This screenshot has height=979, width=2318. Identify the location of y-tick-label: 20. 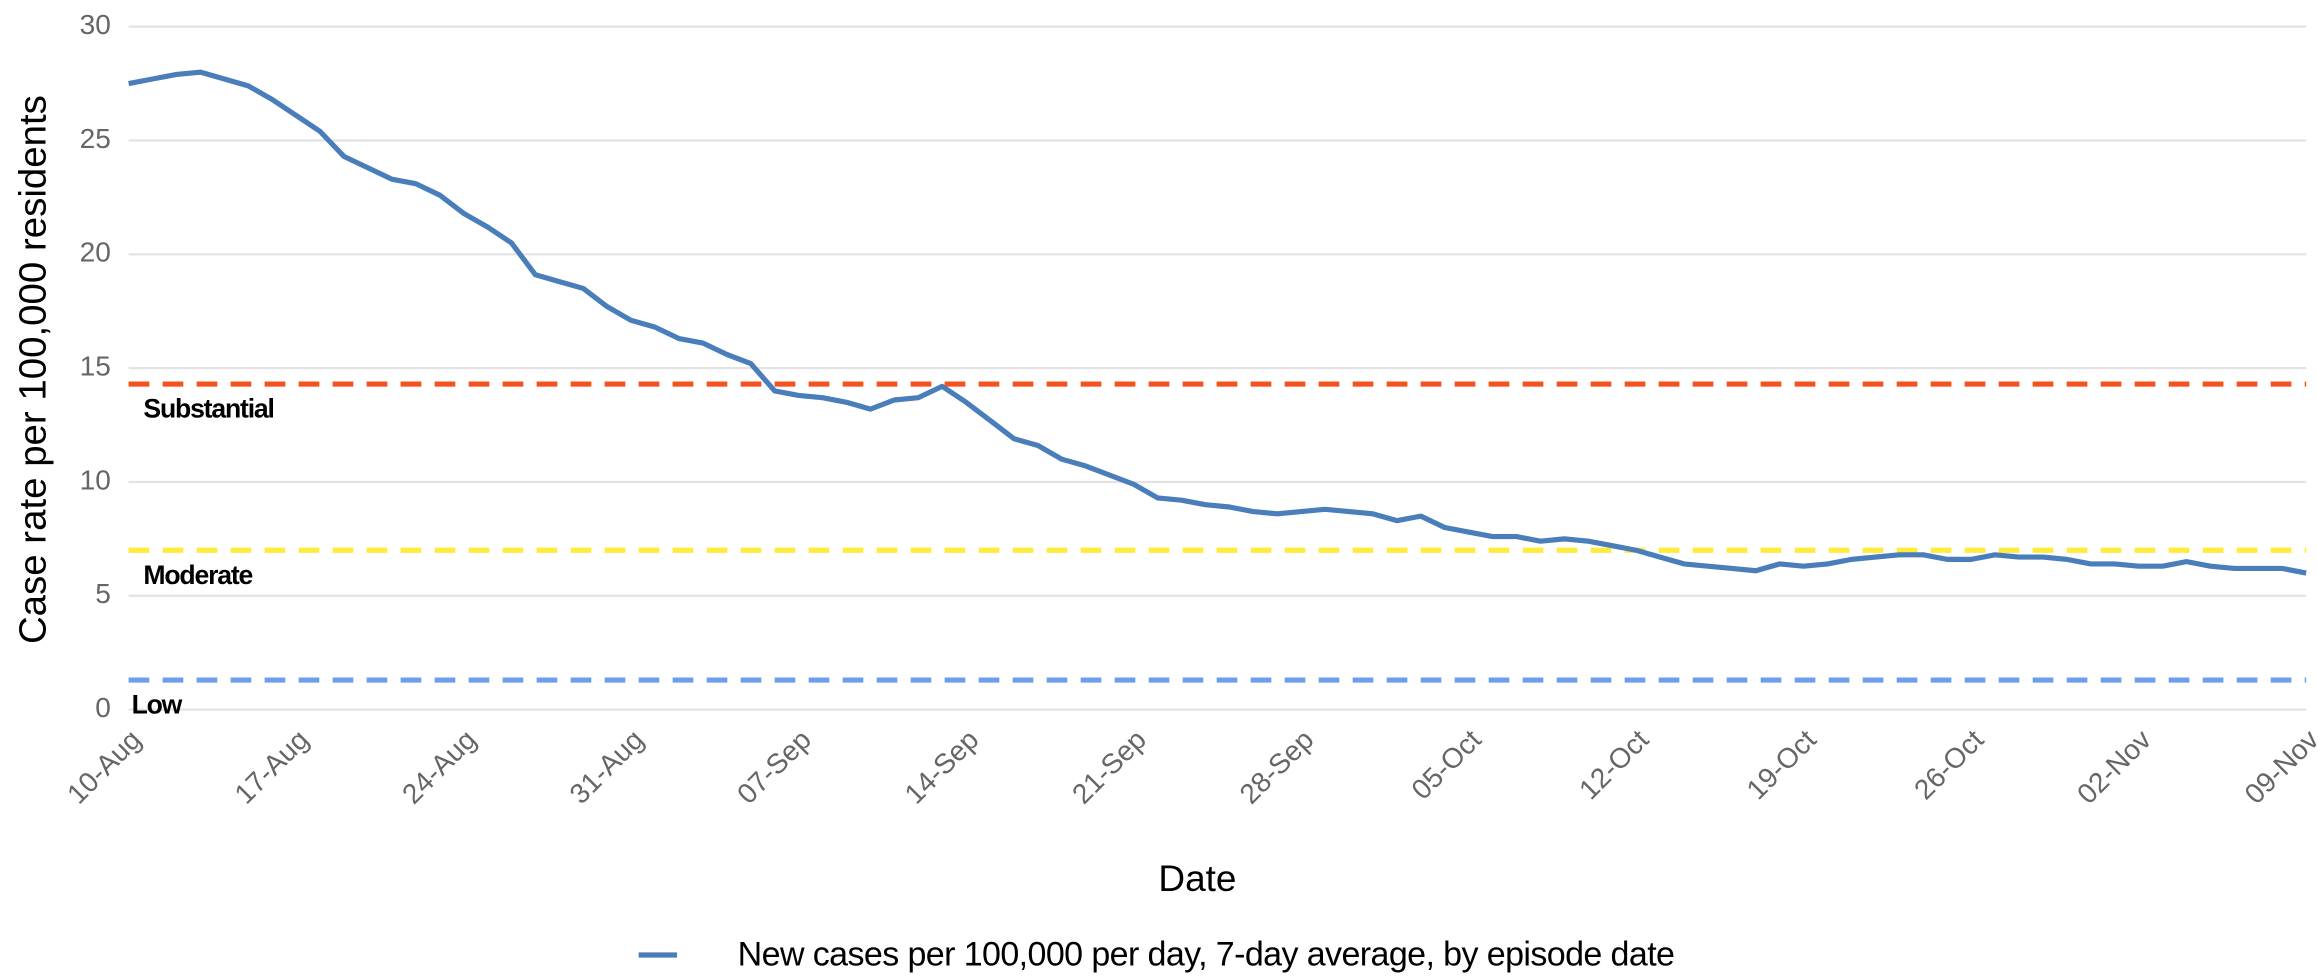
(95, 252).